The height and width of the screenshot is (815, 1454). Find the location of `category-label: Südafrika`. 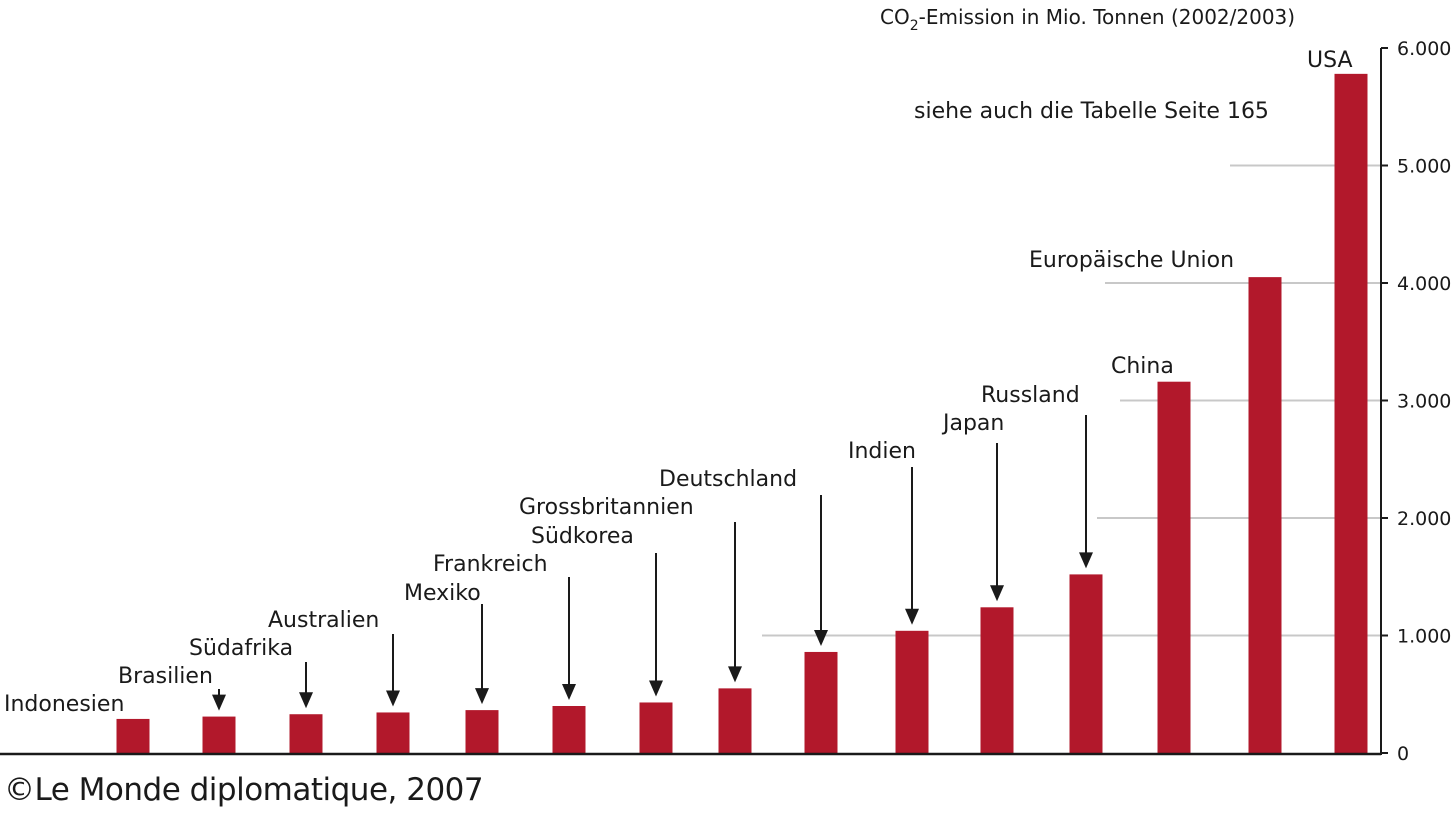

category-label: Südafrika is located at coordinates (241, 648).